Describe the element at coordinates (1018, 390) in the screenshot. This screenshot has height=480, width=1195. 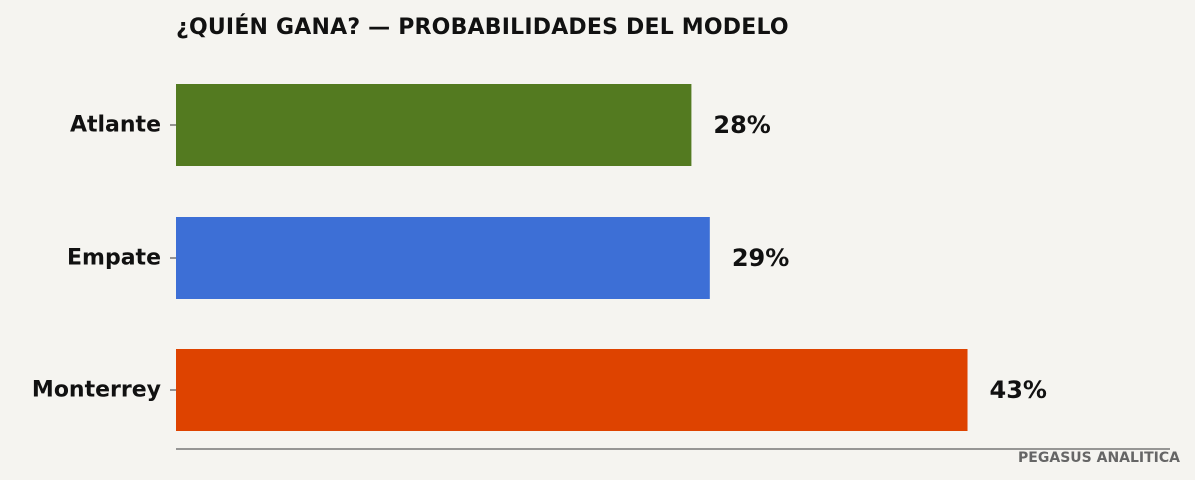
I see `value-label-monterrey: 43%` at that location.